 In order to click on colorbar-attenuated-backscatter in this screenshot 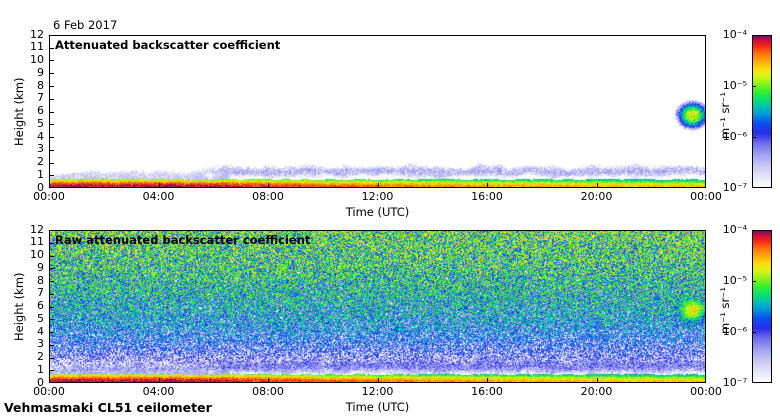, I will do `click(762, 111)`.